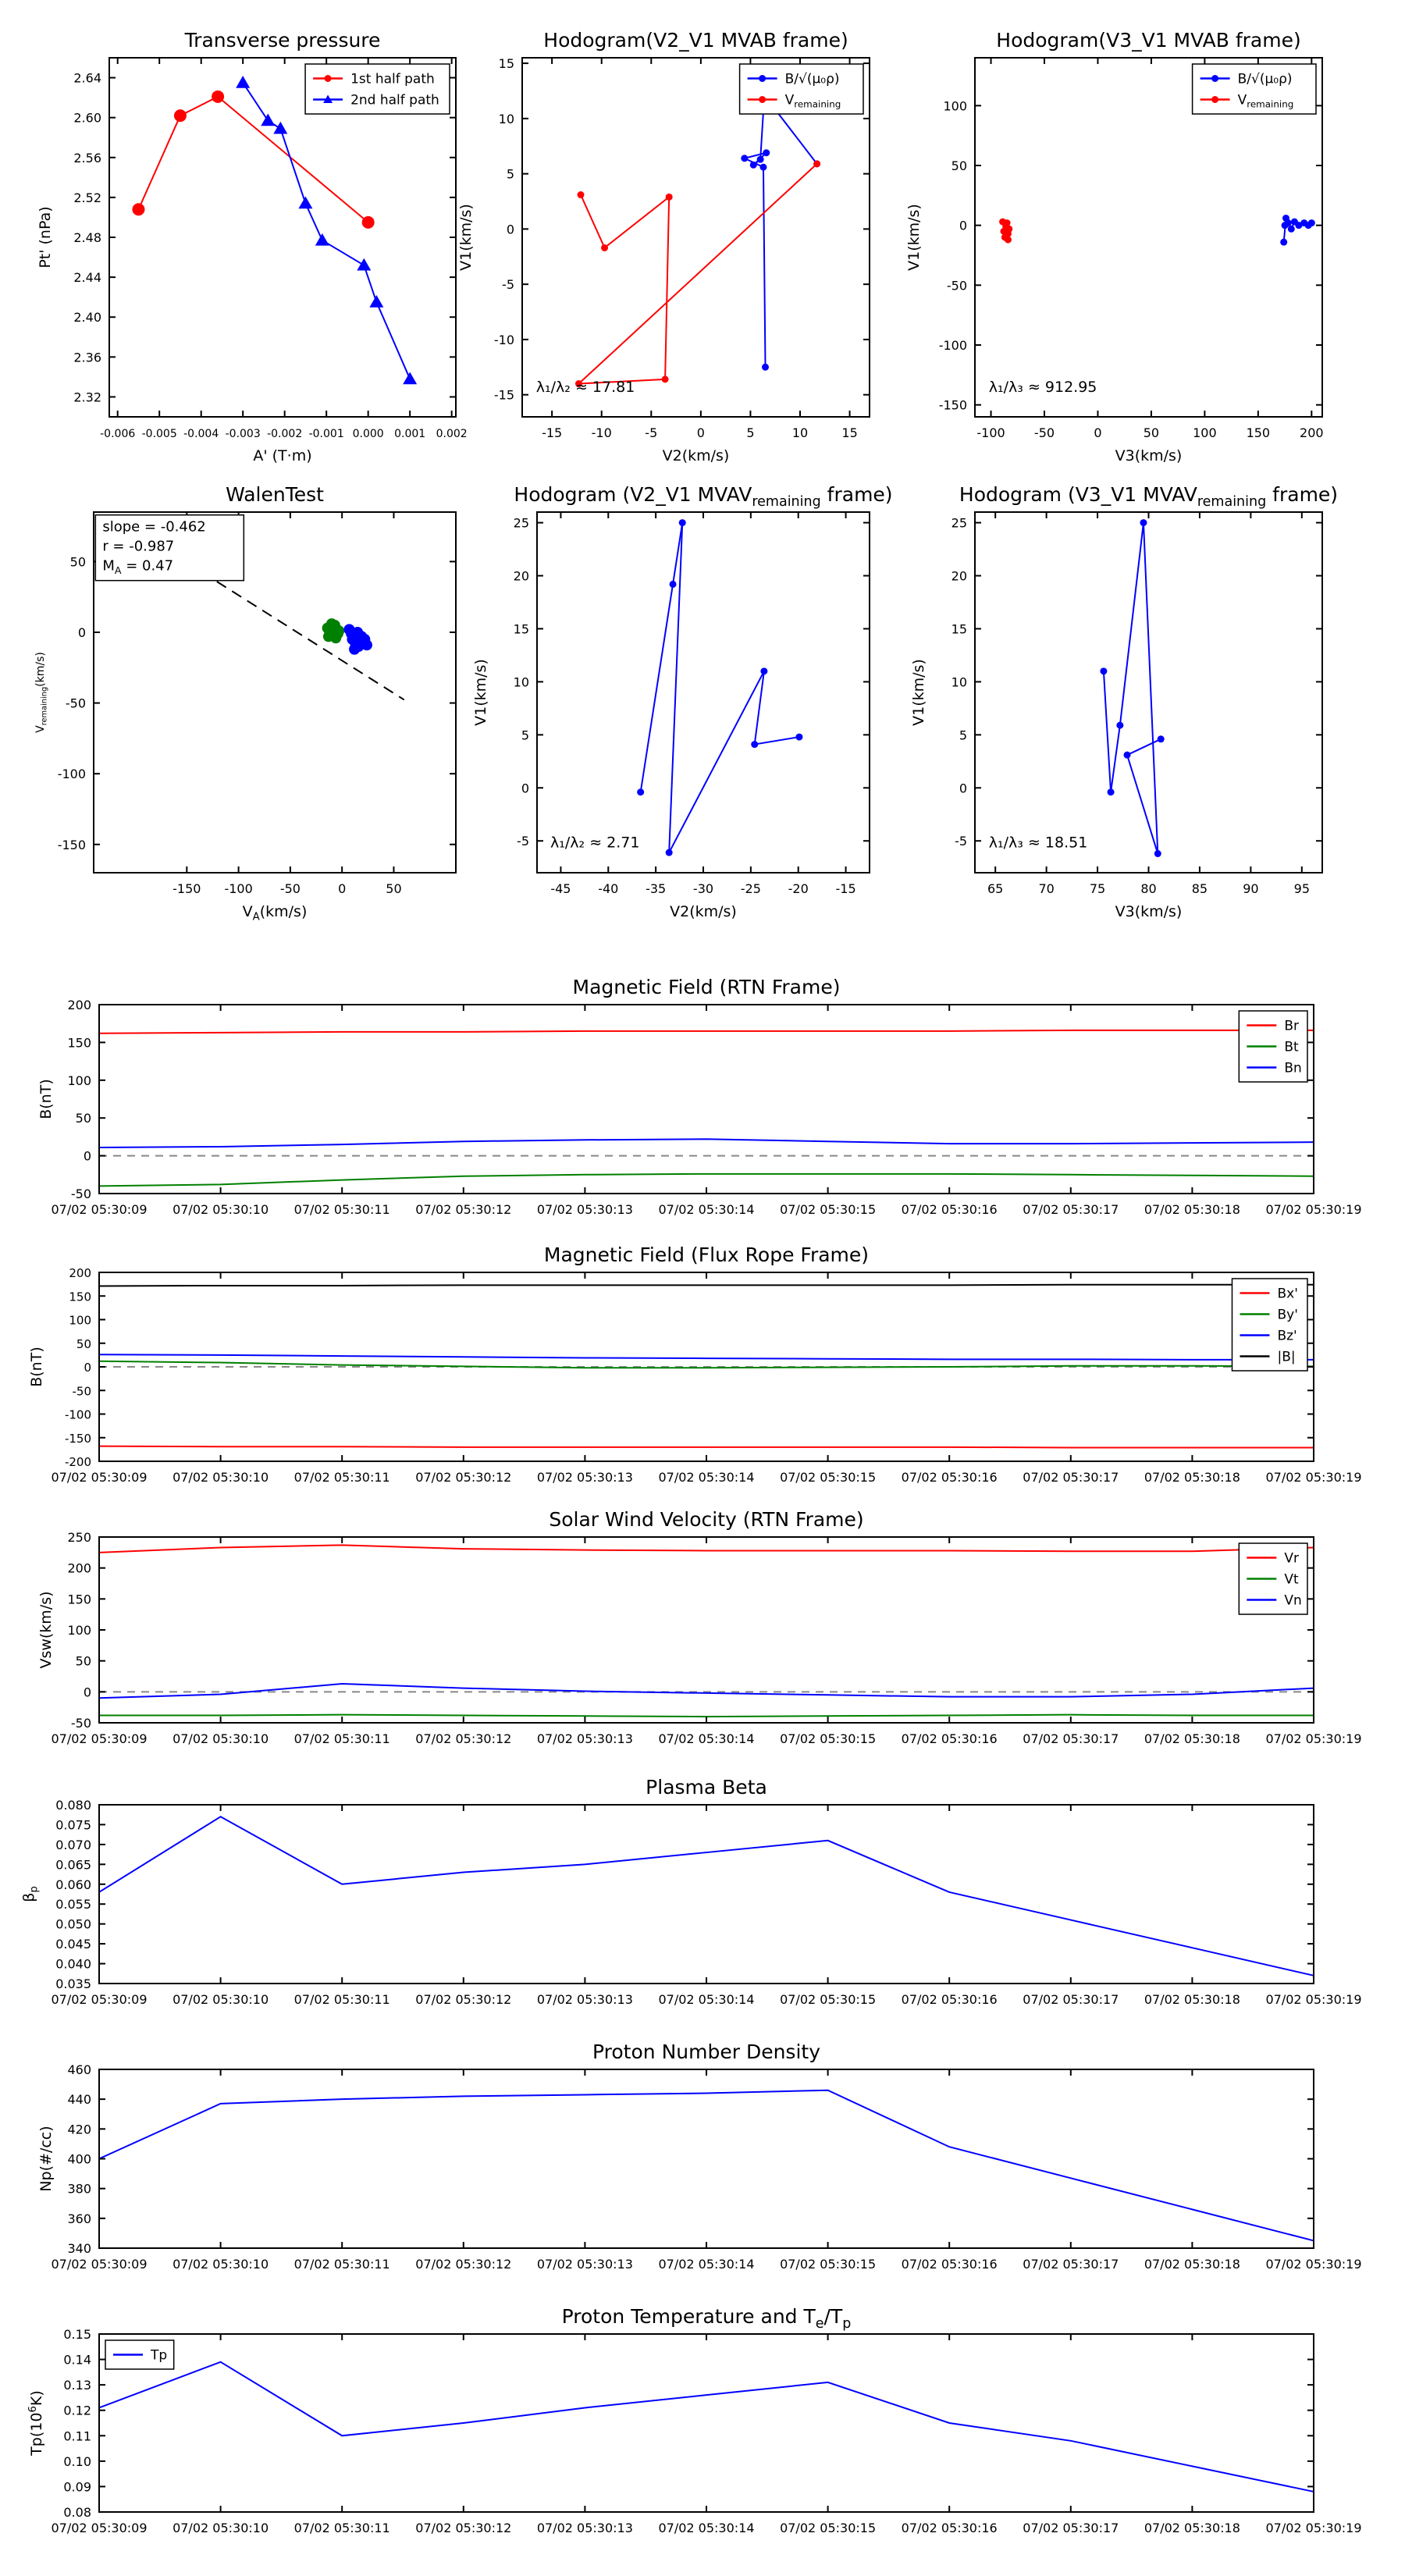  I want to click on y-tick-label: 2.64, so click(87, 78).